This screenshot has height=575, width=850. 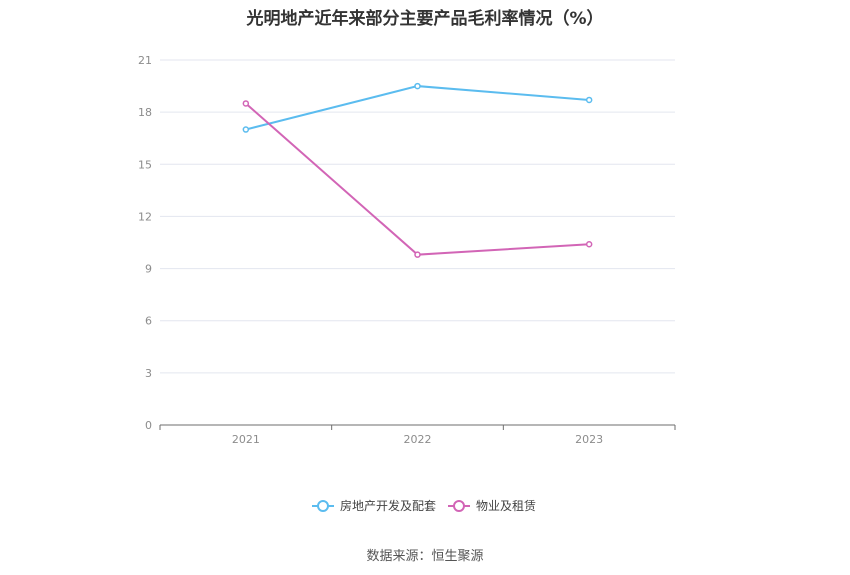 What do you see at coordinates (148, 321) in the screenshot?
I see `y-tick-label: 6` at bounding box center [148, 321].